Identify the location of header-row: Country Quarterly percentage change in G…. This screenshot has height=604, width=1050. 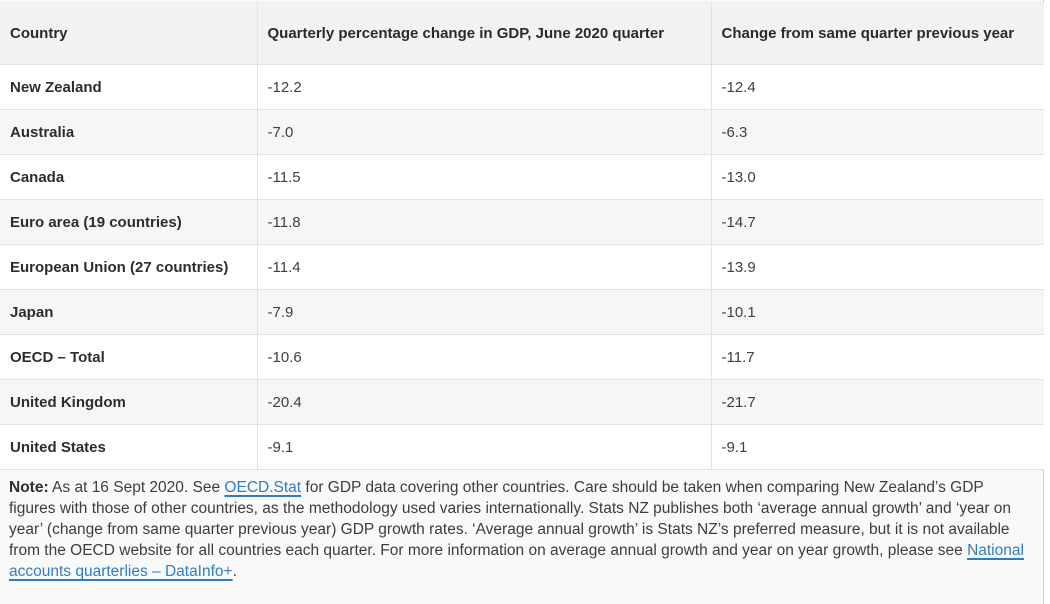
(522, 33).